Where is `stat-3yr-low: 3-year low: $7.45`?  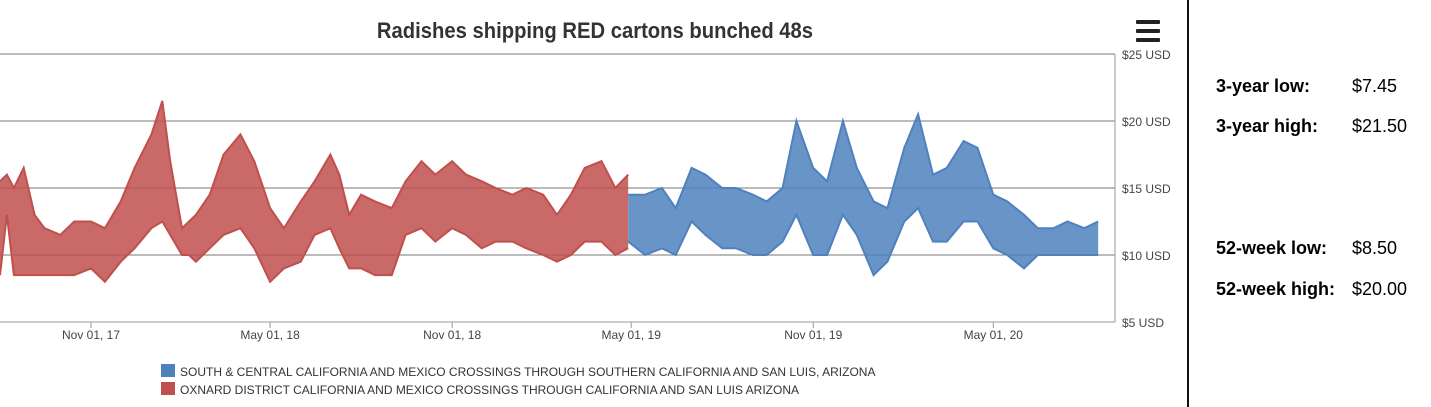 stat-3yr-low: 3-year low: $7.45 is located at coordinates (1306, 86).